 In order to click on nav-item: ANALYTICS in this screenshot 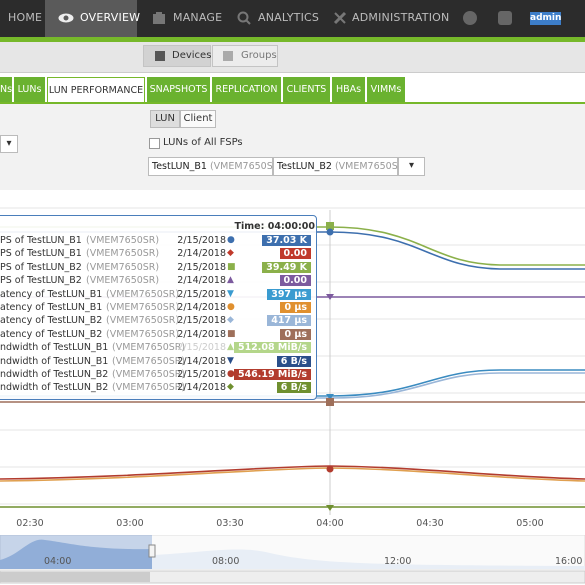, I will do `click(289, 17)`.